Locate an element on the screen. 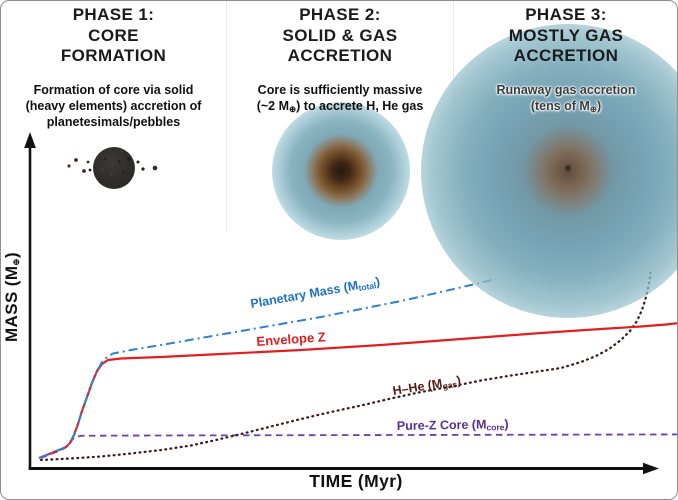 The width and height of the screenshot is (678, 500). phase-3-desc-line2: (tens of M⊕) is located at coordinates (566, 106).